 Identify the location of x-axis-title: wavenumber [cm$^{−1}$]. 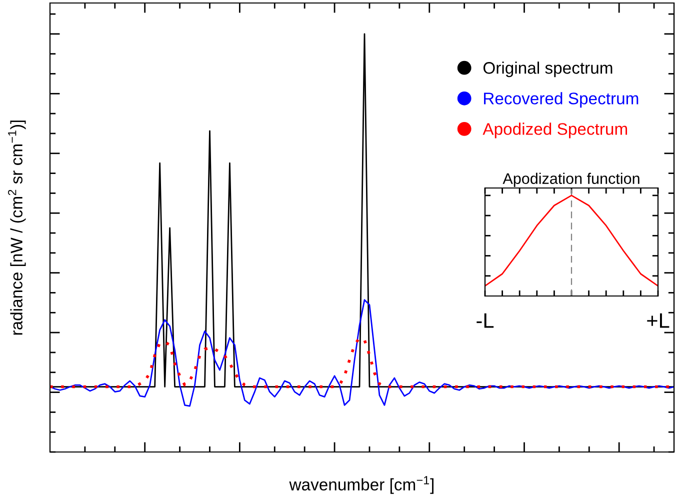
(361, 485).